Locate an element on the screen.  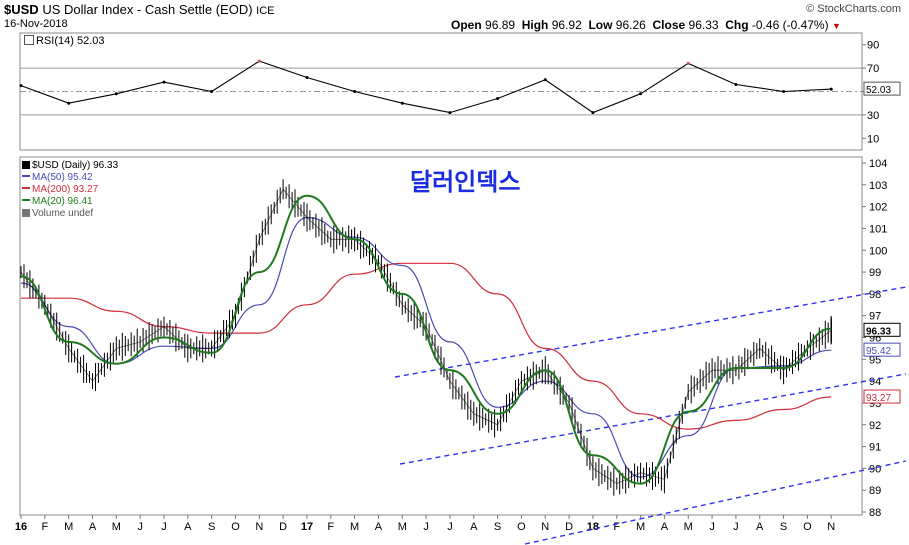
x-tick-label: 16 is located at coordinates (21, 527).